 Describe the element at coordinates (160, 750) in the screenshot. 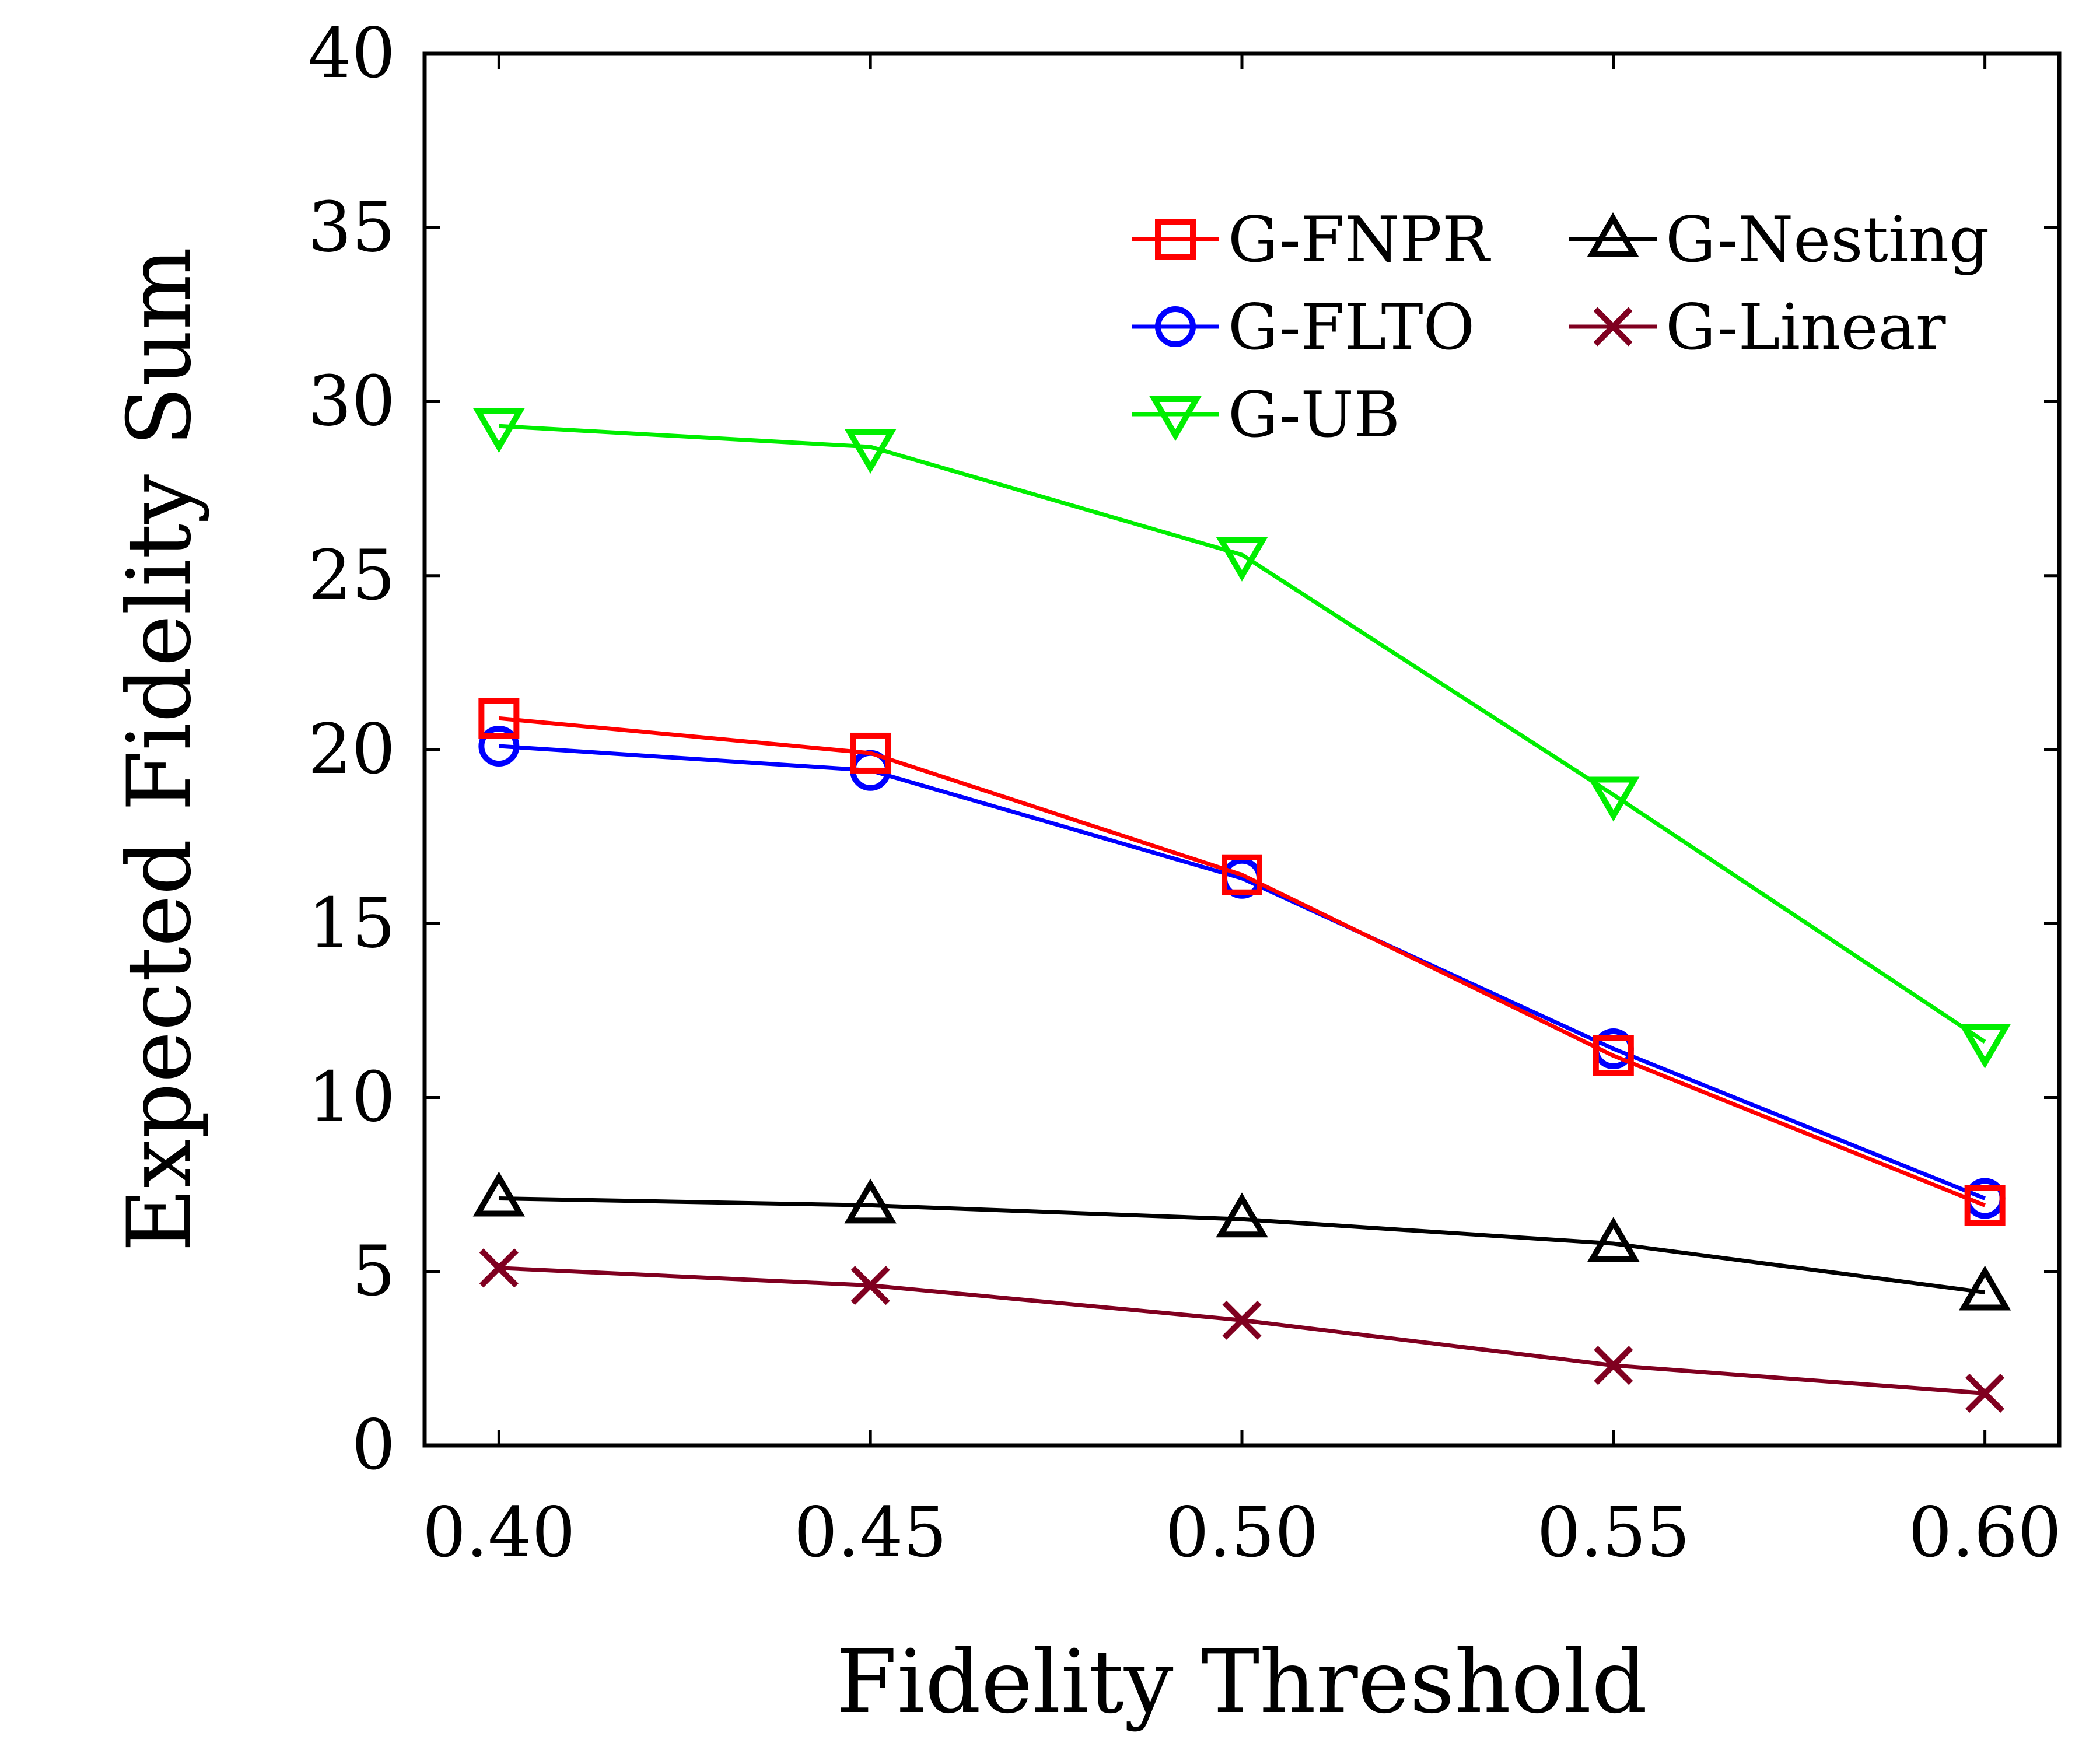

I see `y-axis-label: Expected Fidelity Sum` at that location.